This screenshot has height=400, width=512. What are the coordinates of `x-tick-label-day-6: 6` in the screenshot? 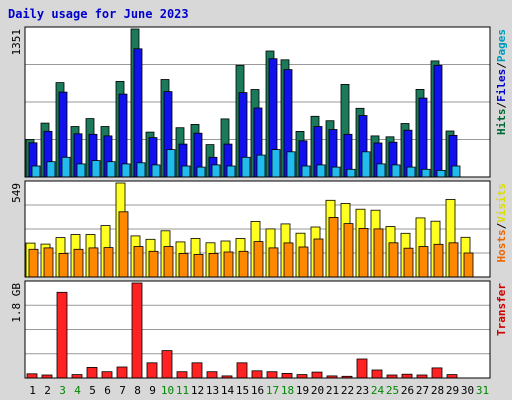 It's located at (107, 390).